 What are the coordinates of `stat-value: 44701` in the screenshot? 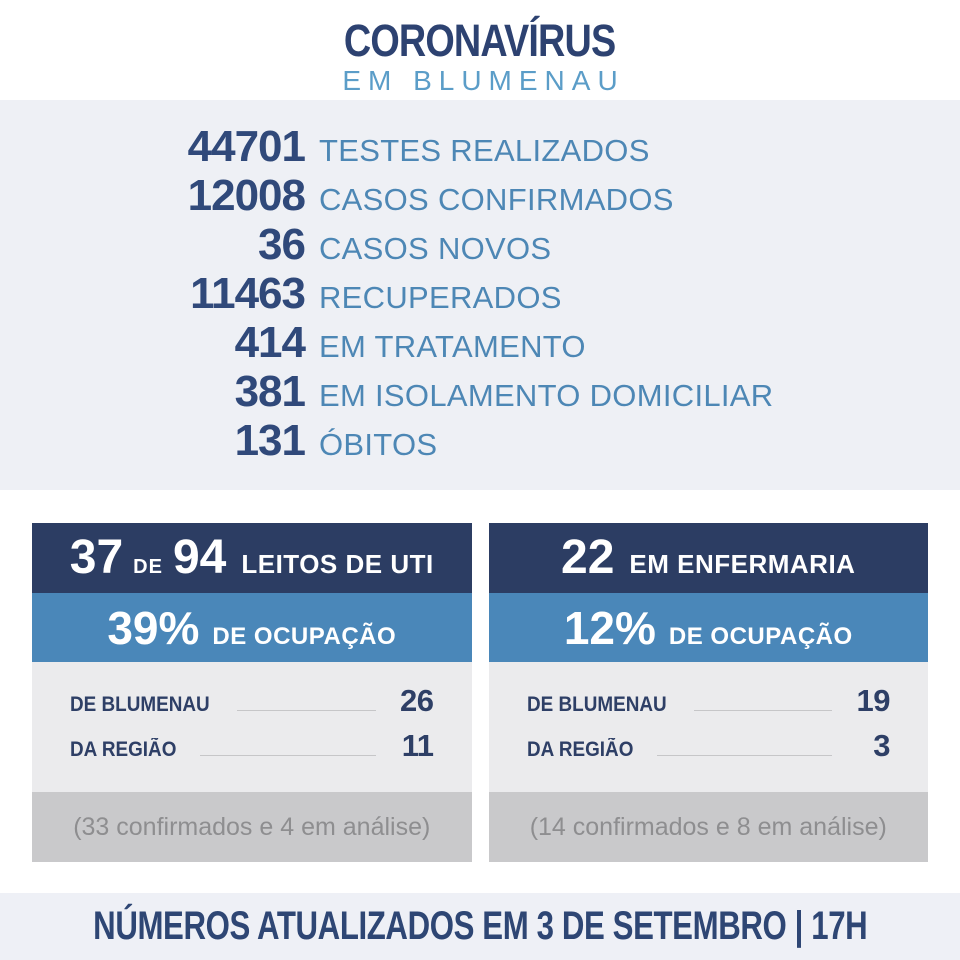 It's located at (246, 146).